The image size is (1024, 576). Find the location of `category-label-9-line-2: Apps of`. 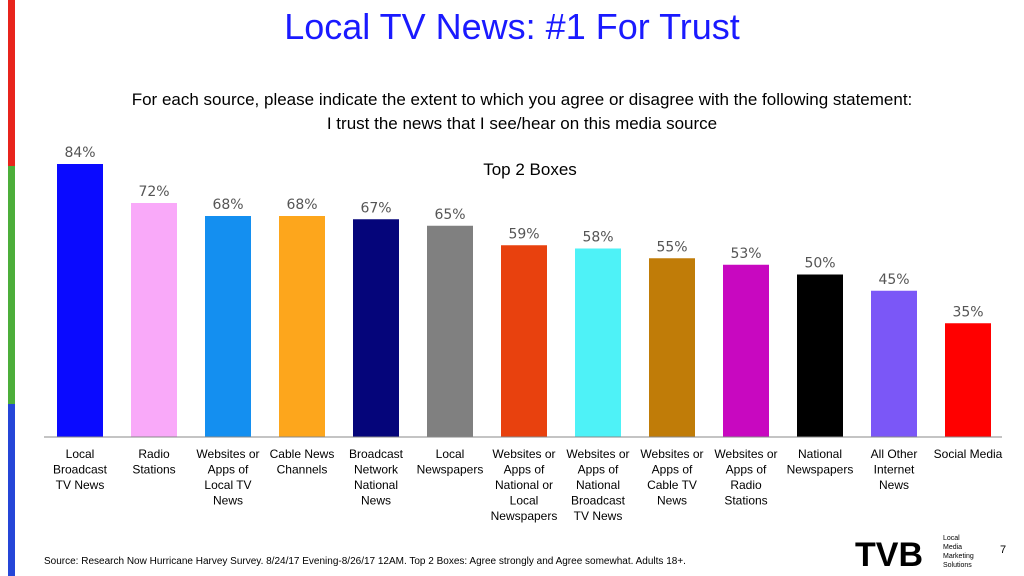

category-label-9-line-2: Apps of is located at coordinates (672, 470).